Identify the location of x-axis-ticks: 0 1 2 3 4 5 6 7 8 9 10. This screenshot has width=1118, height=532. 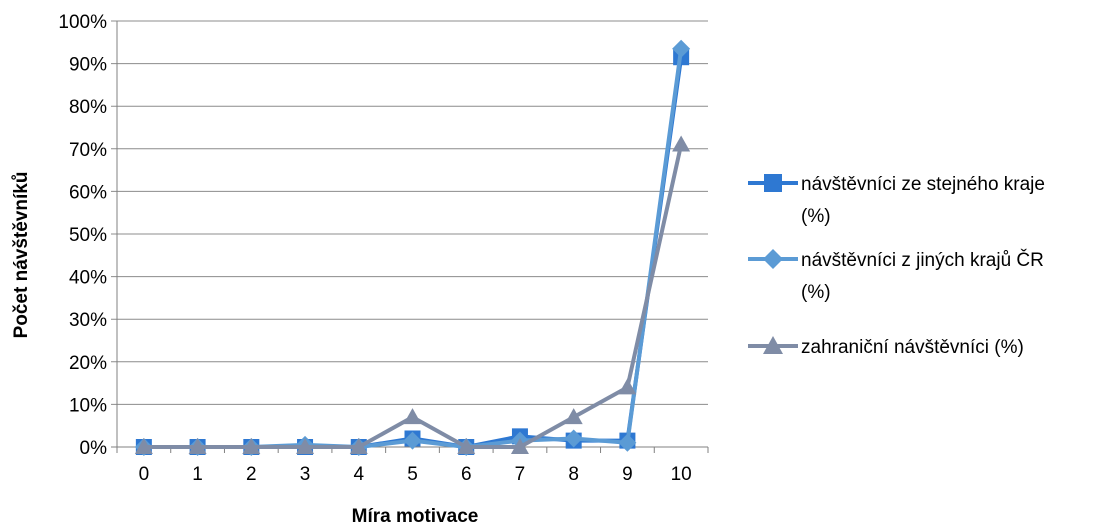
(412, 466).